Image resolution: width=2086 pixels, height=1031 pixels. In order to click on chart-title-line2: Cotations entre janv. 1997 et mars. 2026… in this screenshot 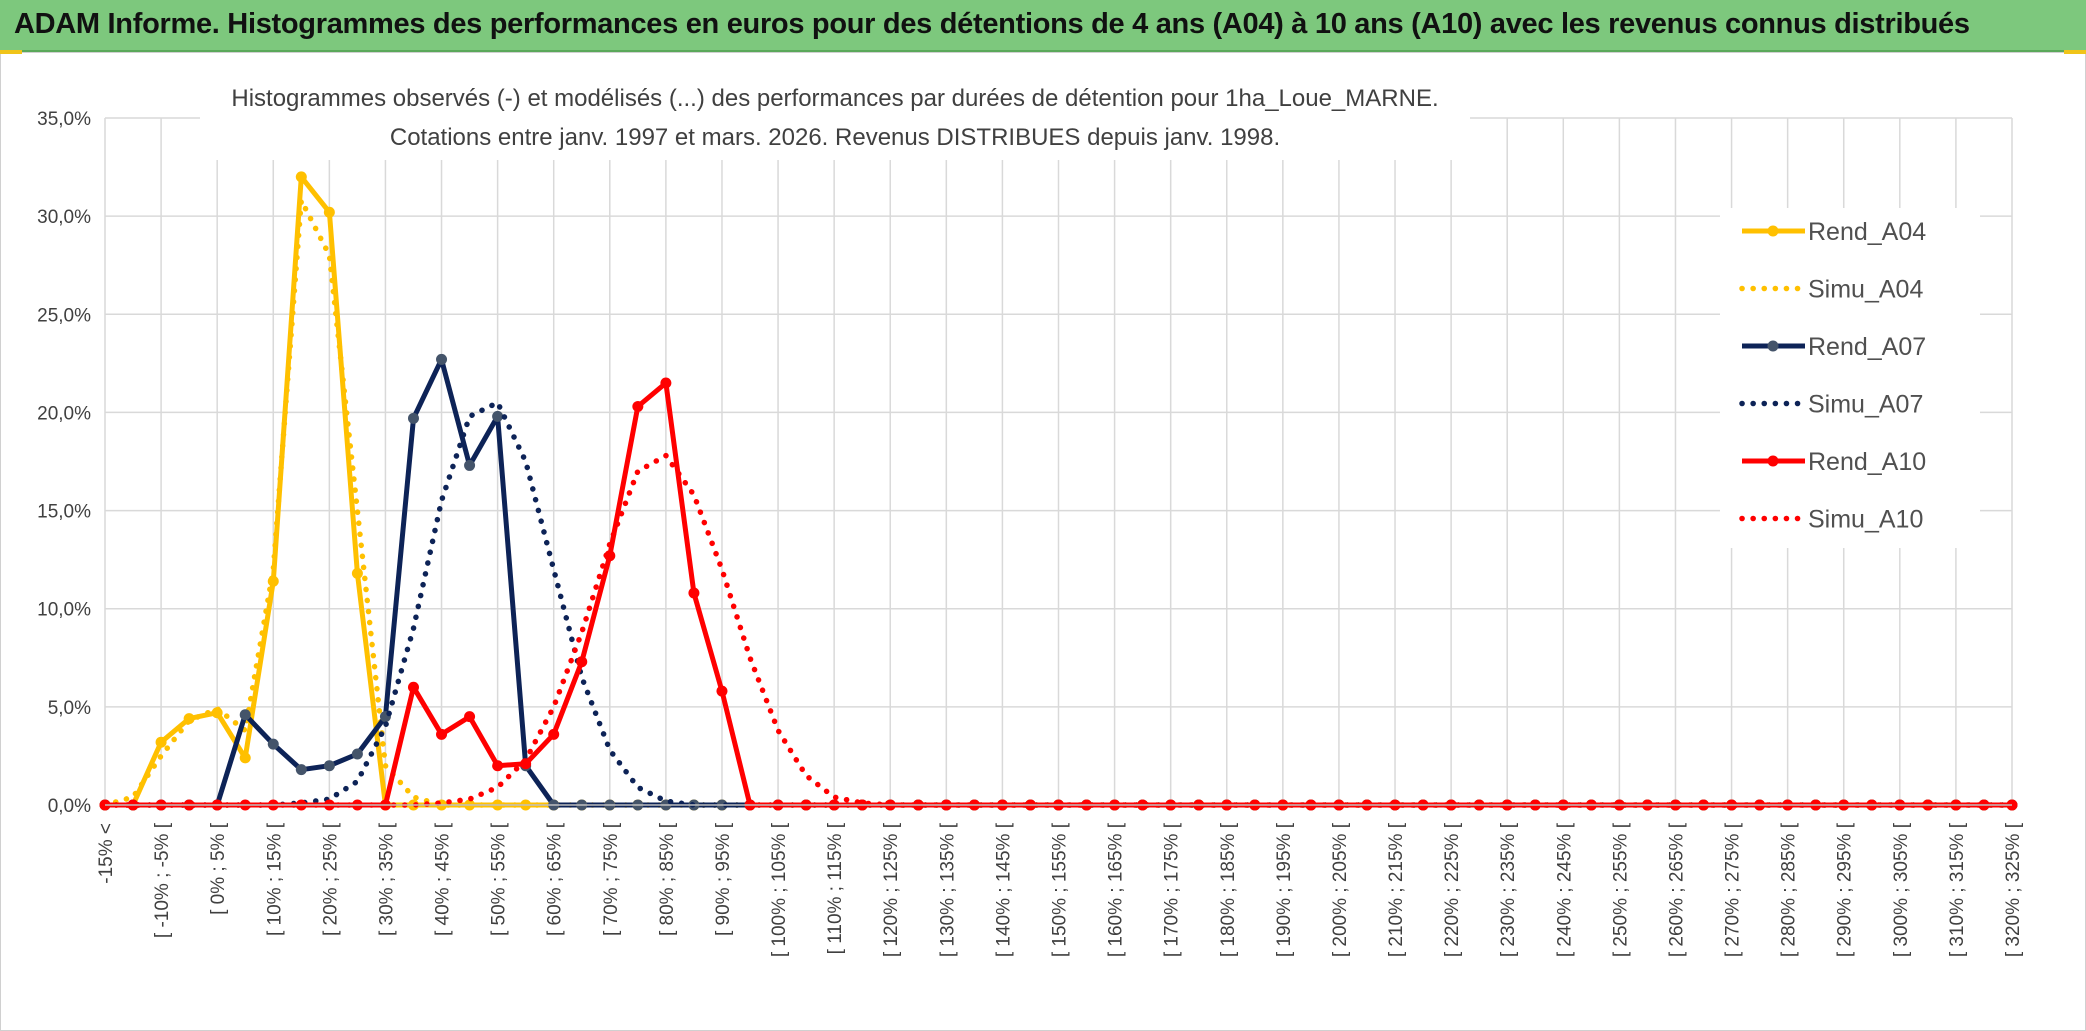, I will do `click(835, 137)`.